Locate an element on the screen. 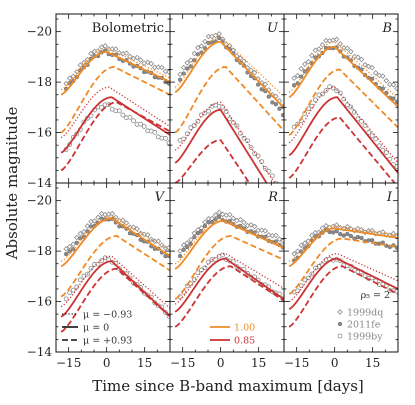  y-axis-title: Absolute magnitude is located at coordinates (12, 184).